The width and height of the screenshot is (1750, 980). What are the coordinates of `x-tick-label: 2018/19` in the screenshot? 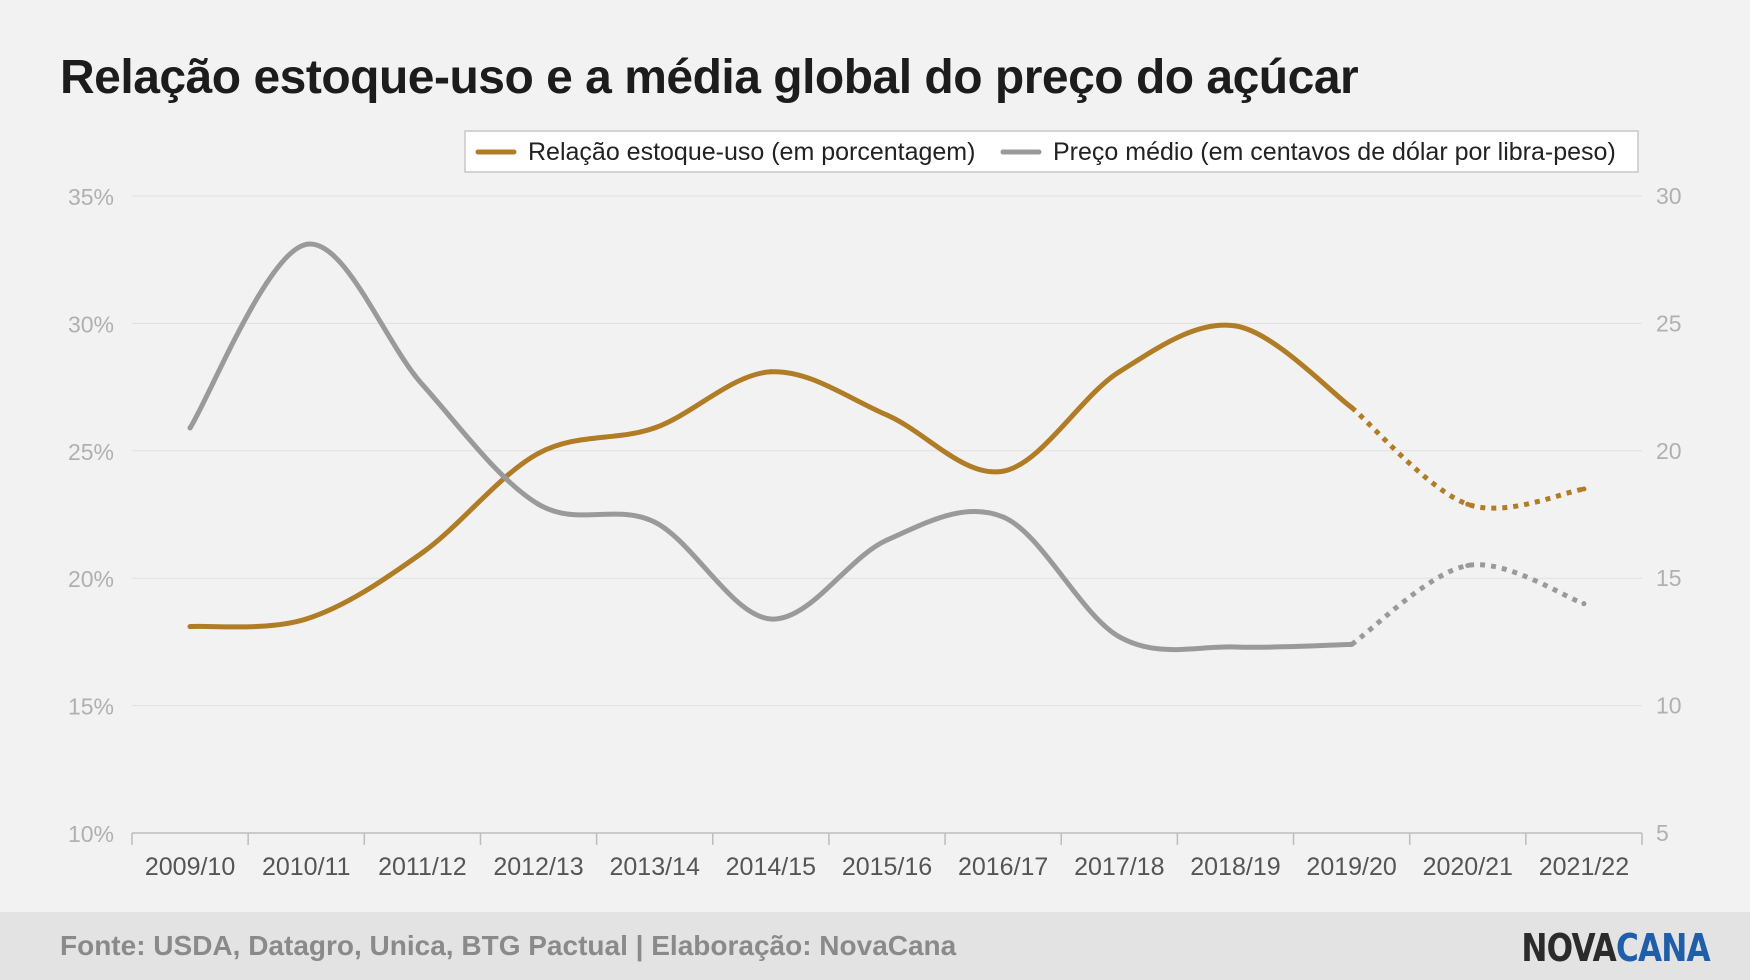 It's located at (1235, 867).